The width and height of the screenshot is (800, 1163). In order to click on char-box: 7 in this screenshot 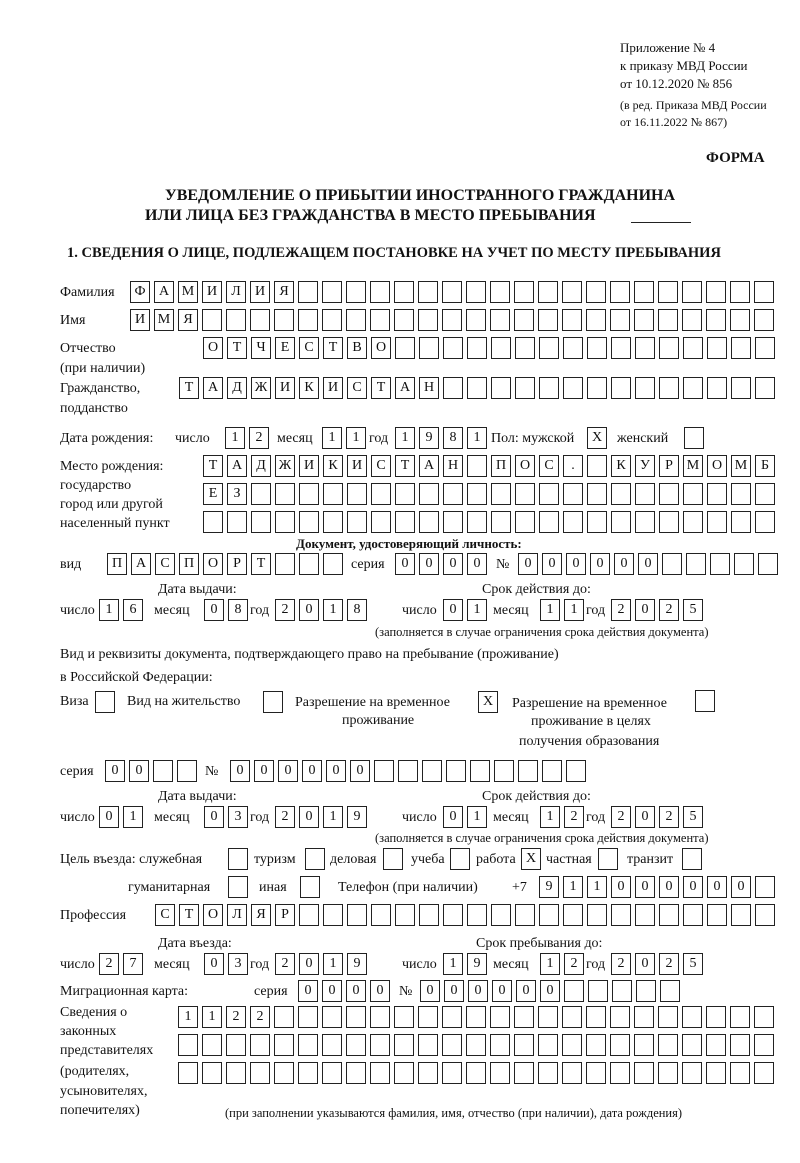, I will do `click(133, 964)`.